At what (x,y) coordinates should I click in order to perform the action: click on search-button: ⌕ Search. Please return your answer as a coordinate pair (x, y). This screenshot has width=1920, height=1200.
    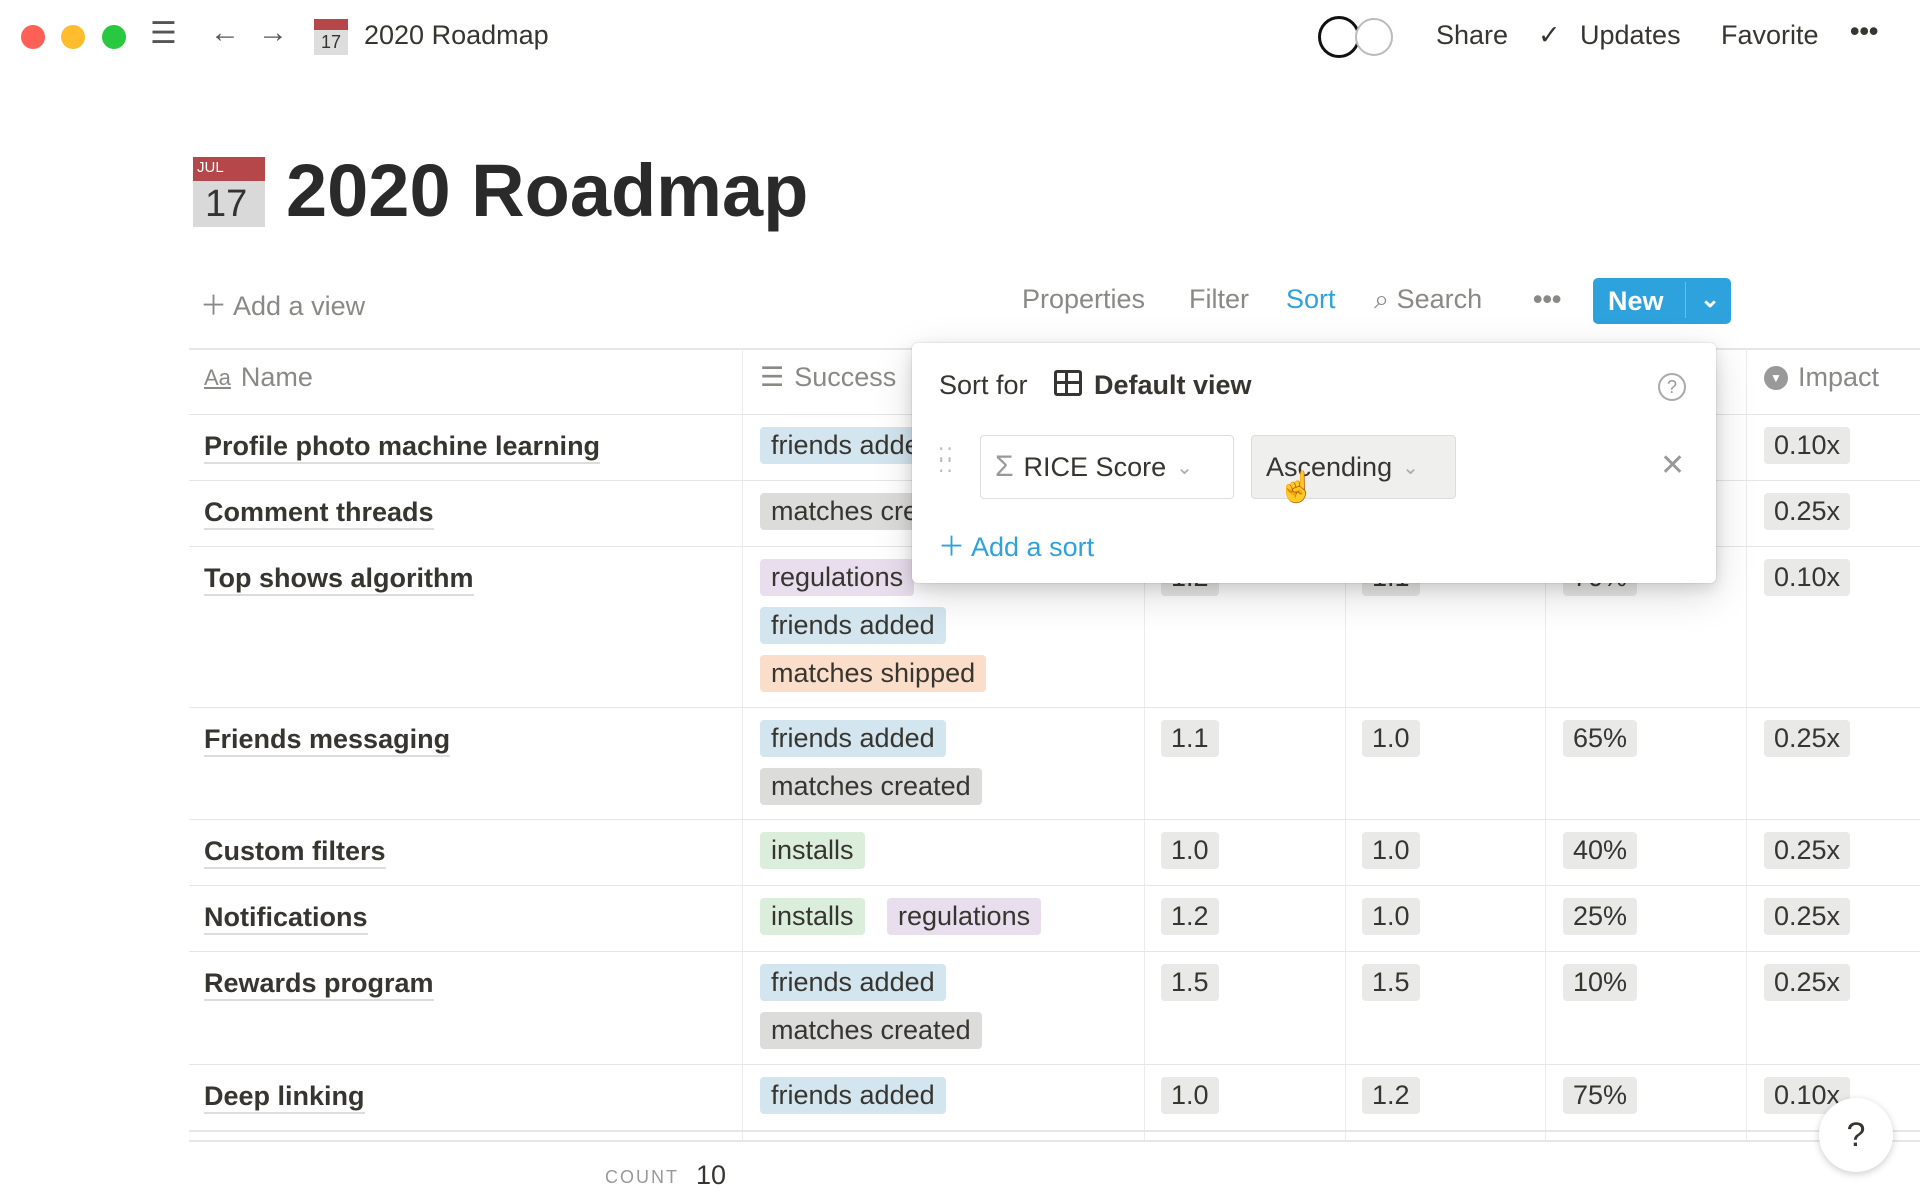
    Looking at the image, I should click on (1428, 300).